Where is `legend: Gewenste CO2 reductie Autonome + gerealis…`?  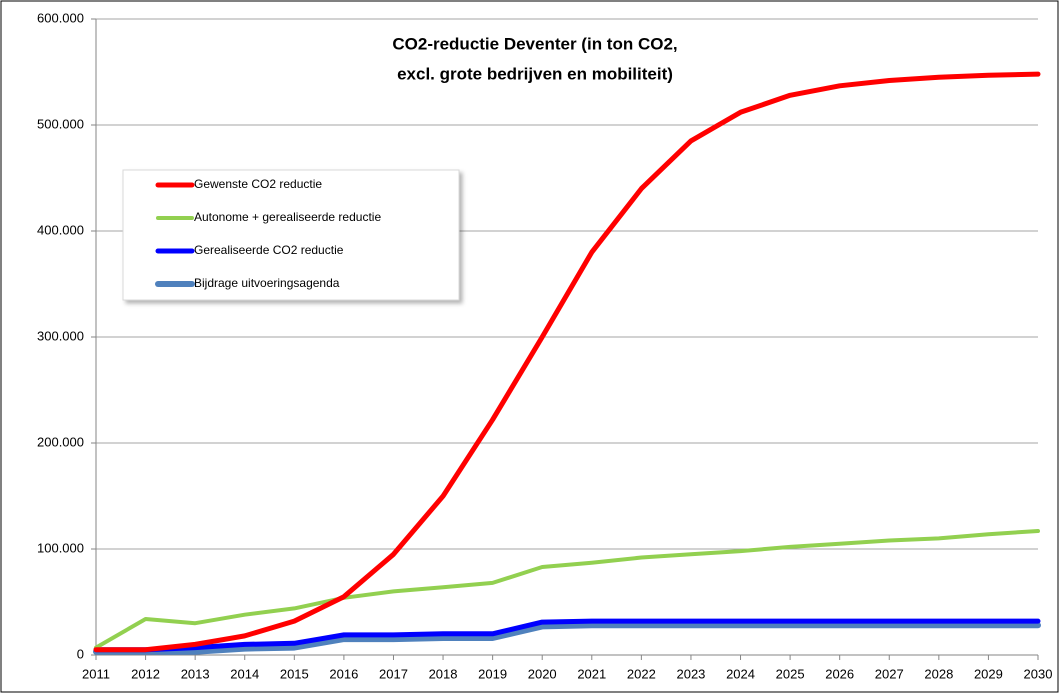 legend: Gewenste CO2 reductie Autonome + gerealis… is located at coordinates (291, 235).